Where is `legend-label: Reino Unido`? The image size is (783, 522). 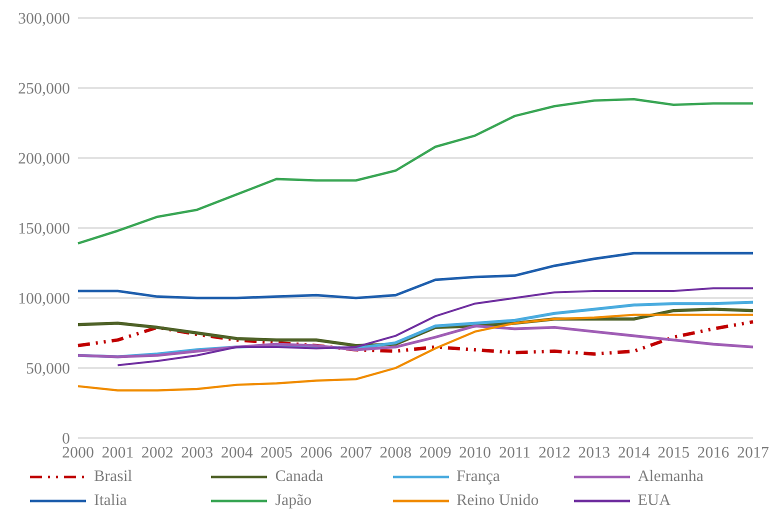 legend-label: Reino Unido is located at coordinates (497, 501).